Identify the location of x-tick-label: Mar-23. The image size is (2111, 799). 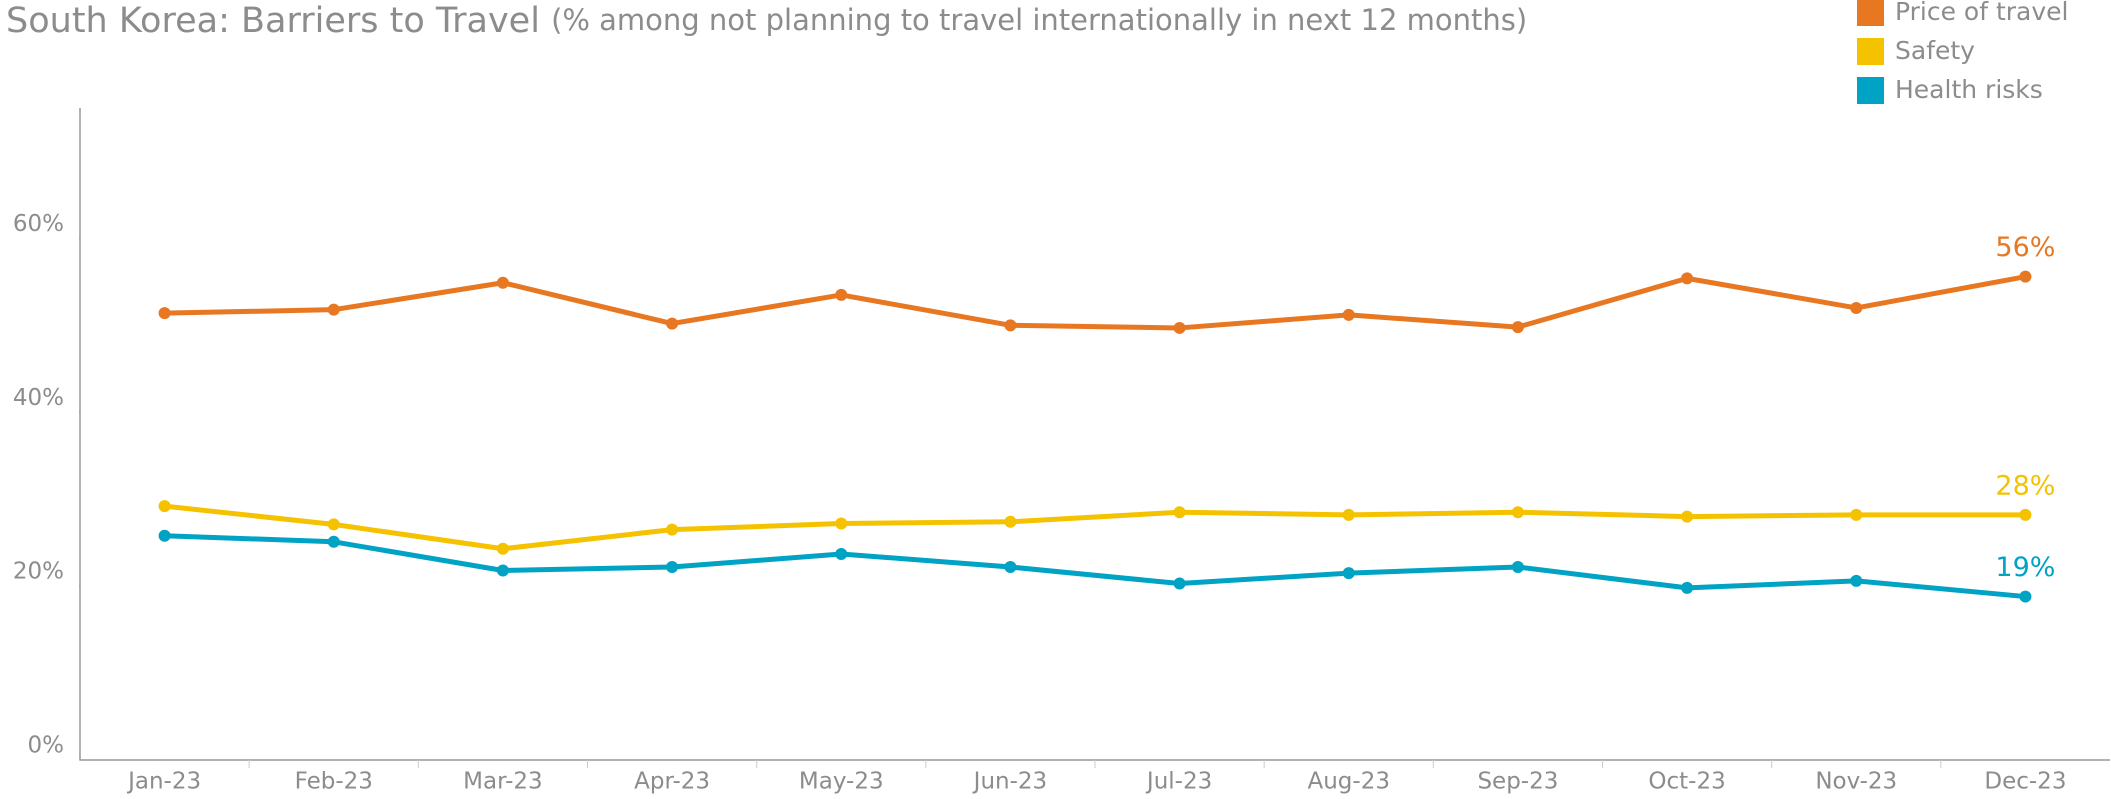
(503, 782).